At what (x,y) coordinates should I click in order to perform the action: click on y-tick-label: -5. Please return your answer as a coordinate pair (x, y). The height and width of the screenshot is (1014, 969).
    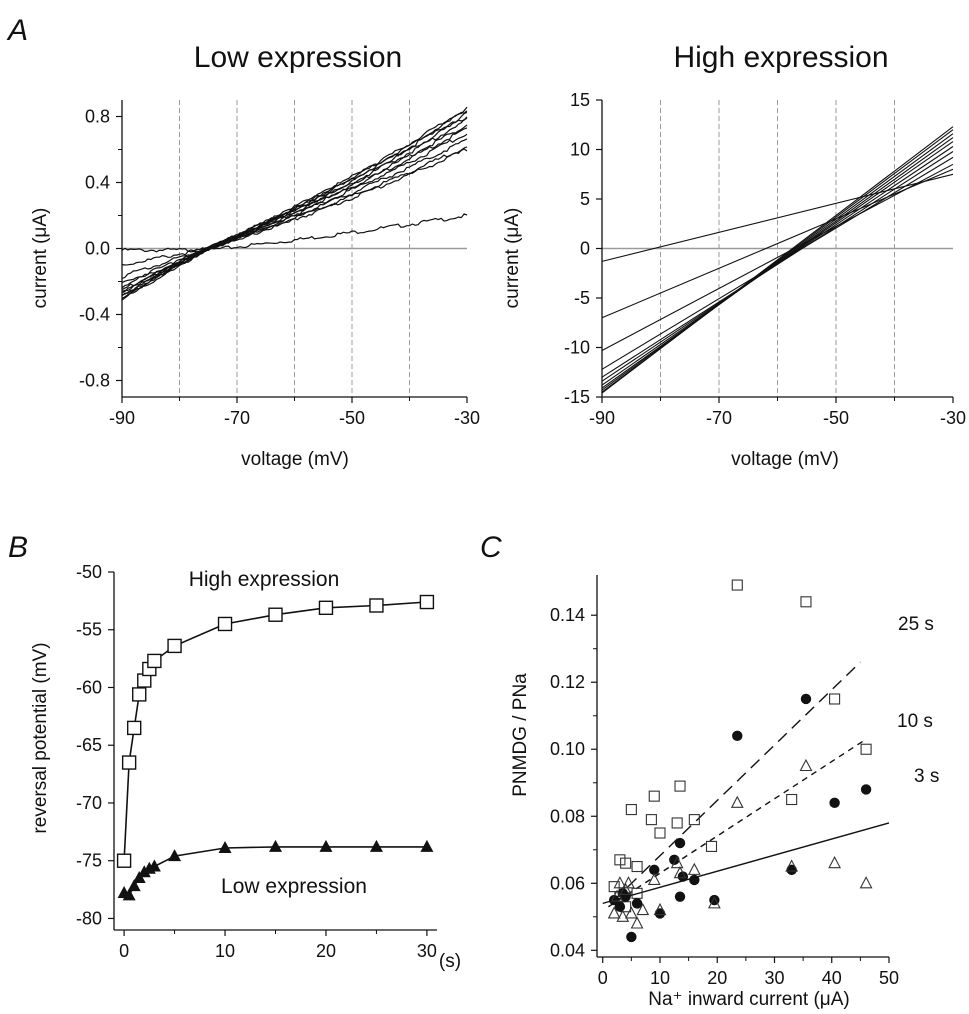
    Looking at the image, I should click on (582, 298).